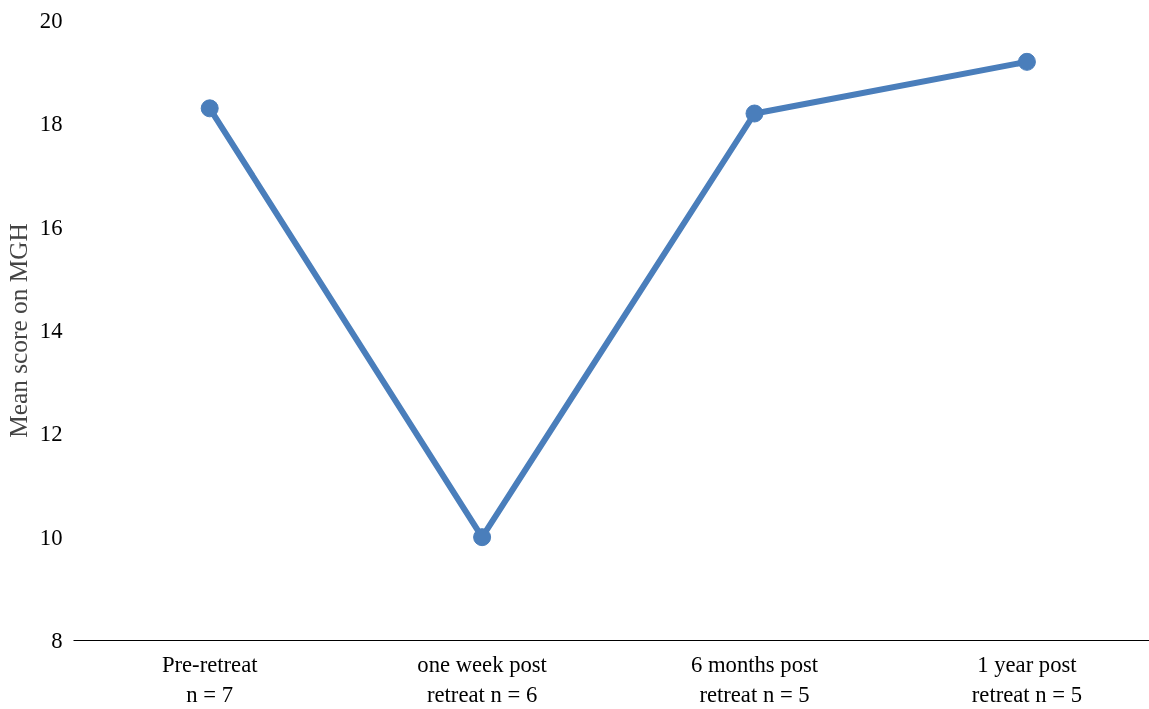 This screenshot has width=1149, height=709. What do you see at coordinates (51, 537) in the screenshot?
I see `y-tick-label: 10` at bounding box center [51, 537].